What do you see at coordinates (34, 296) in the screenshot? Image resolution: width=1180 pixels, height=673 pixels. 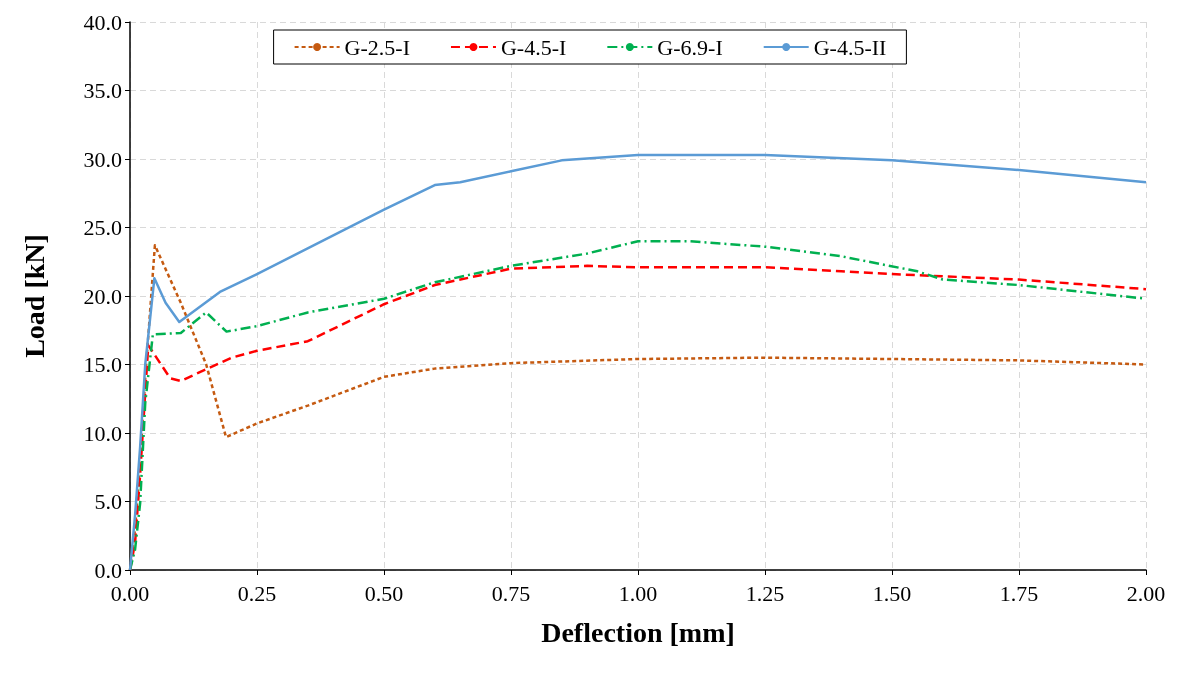 I see `y-axis-title: Load [kN]` at bounding box center [34, 296].